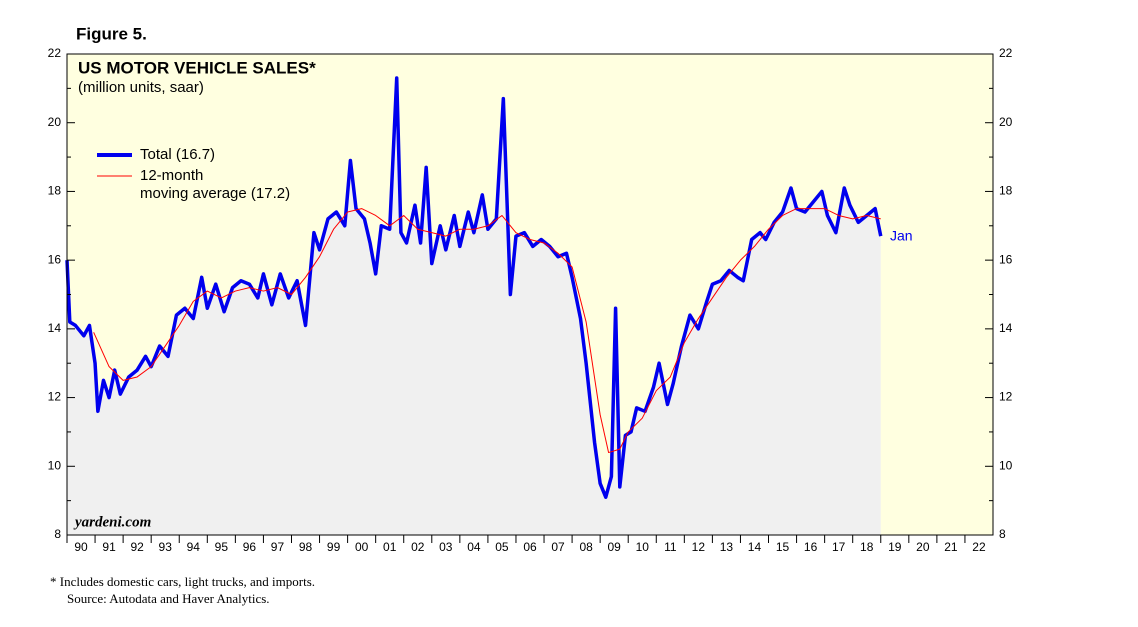 This screenshot has width=1138, height=627. Describe the element at coordinates (502, 547) in the screenshot. I see `x-tick-label: 05` at that location.